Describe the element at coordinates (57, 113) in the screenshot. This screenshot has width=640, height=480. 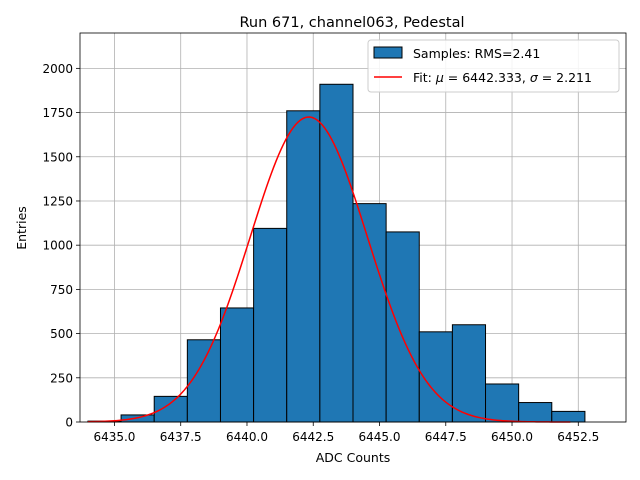
I see `y-tick-label: 1750` at that location.